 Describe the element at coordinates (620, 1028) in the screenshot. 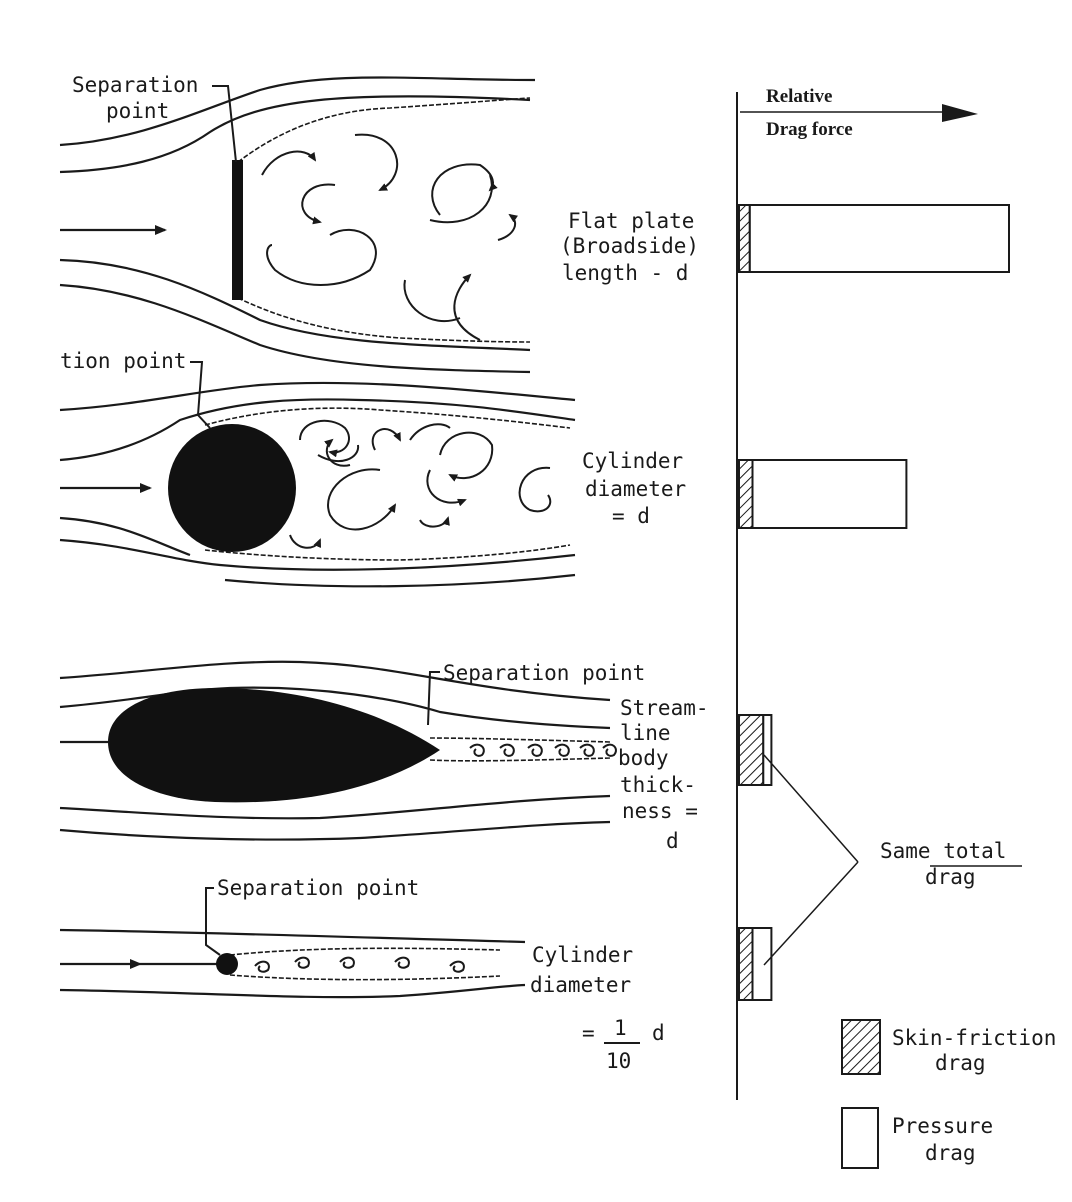

I see `fraction-numerator: 1` at that location.